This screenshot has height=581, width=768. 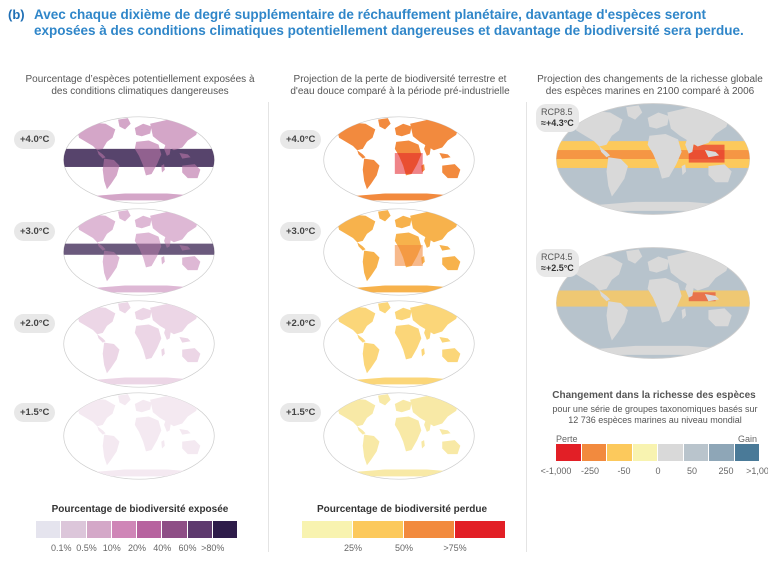 What do you see at coordinates (455, 548) in the screenshot?
I see `legend-tick-label: >75%` at bounding box center [455, 548].